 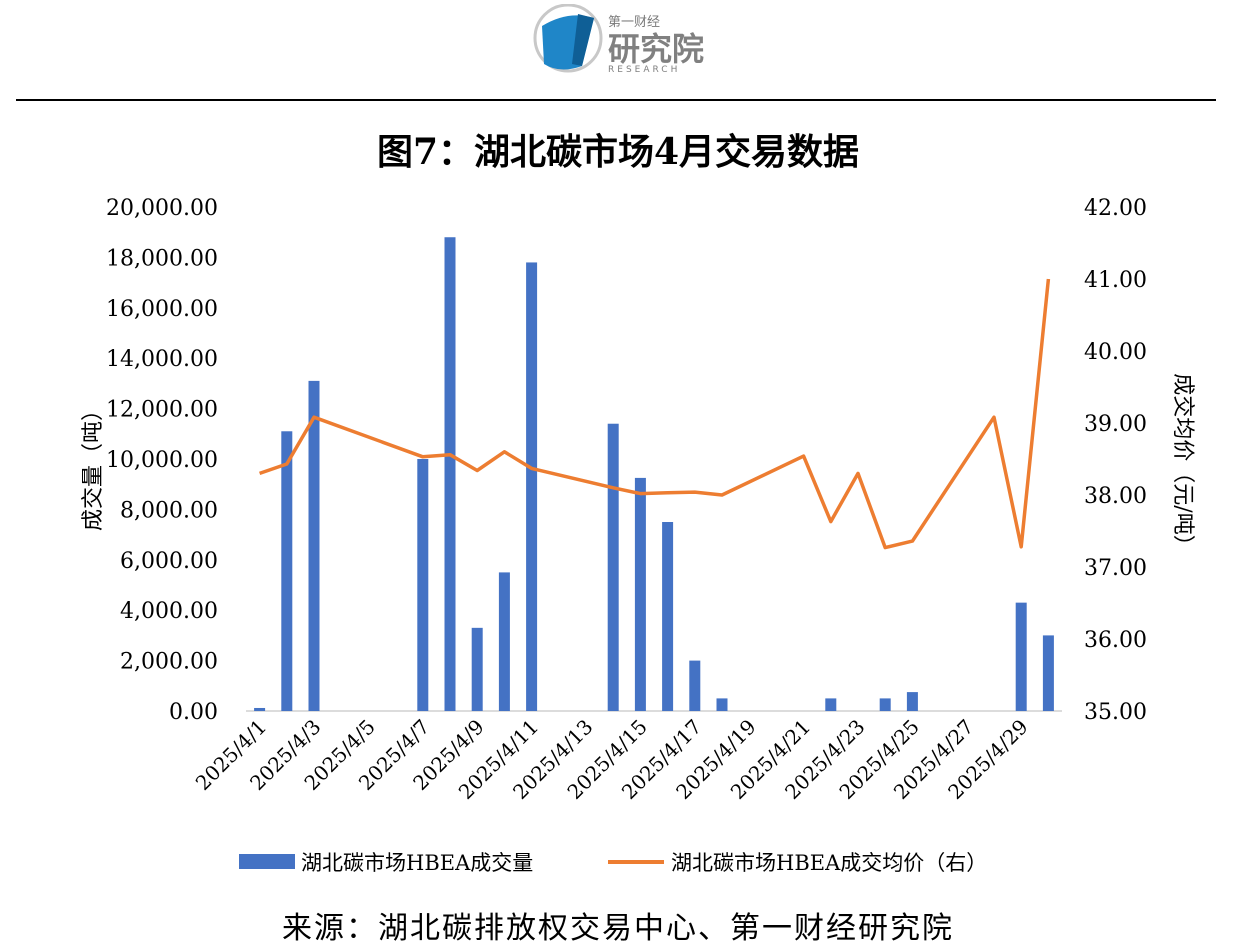 I want to click on y2-tick-label: 42.00, so click(x=1115, y=208).